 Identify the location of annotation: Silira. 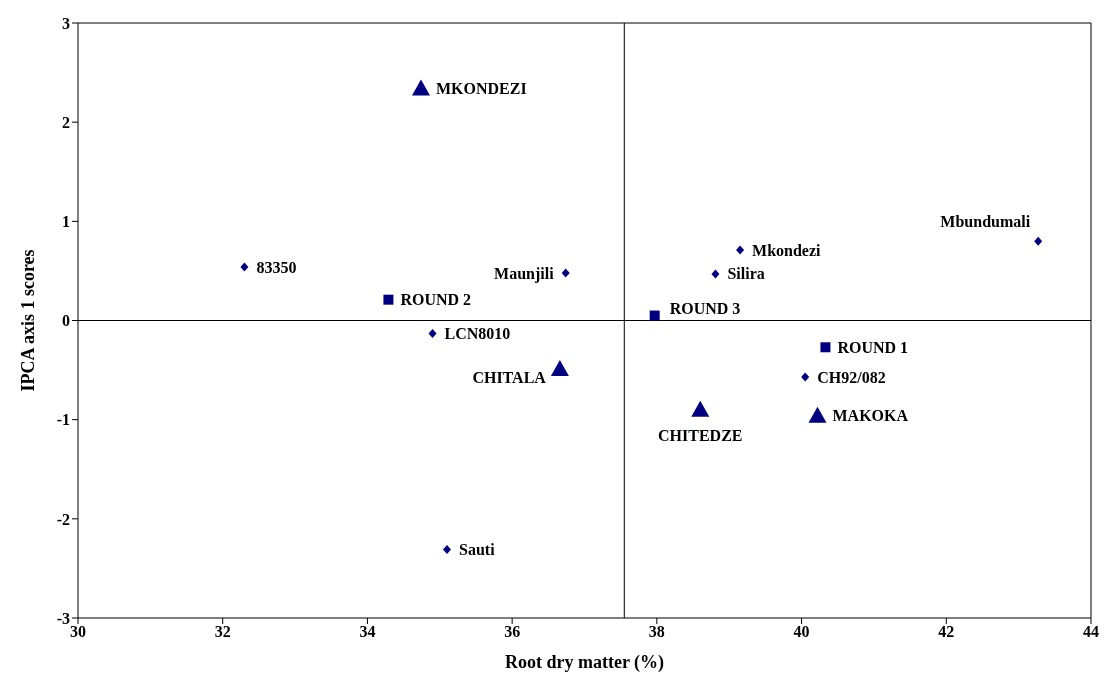
(746, 274).